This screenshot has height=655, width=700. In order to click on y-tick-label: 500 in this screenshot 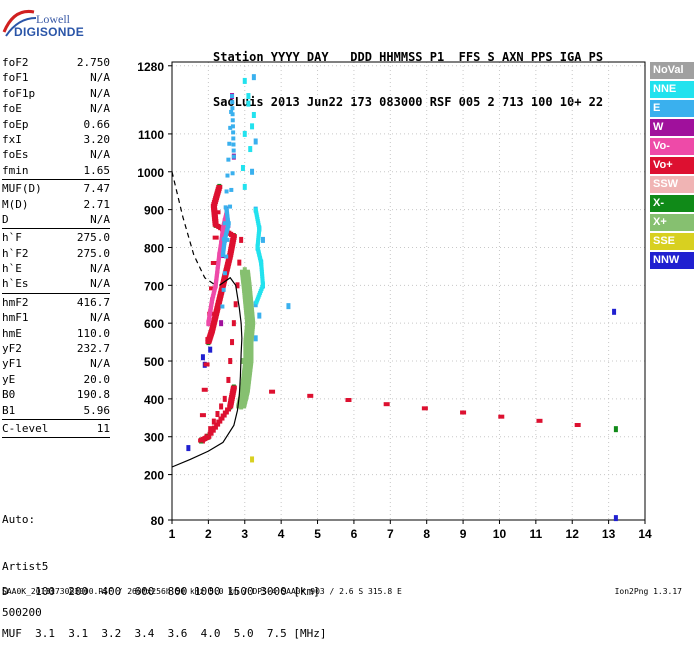, I will do `click(154, 362)`.